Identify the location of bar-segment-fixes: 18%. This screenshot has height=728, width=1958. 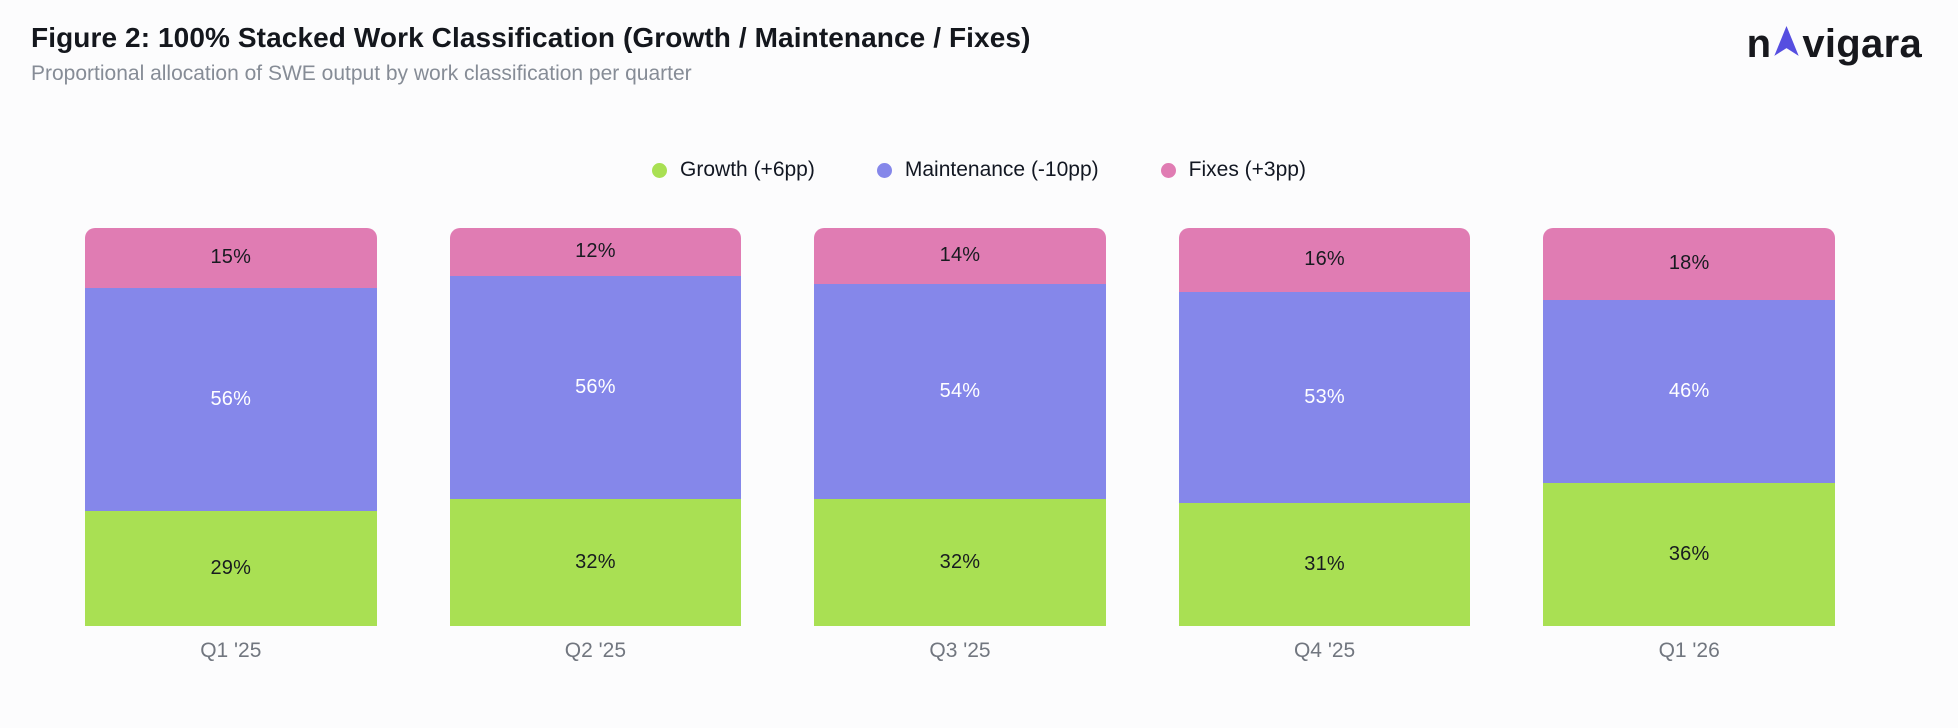
(1689, 264).